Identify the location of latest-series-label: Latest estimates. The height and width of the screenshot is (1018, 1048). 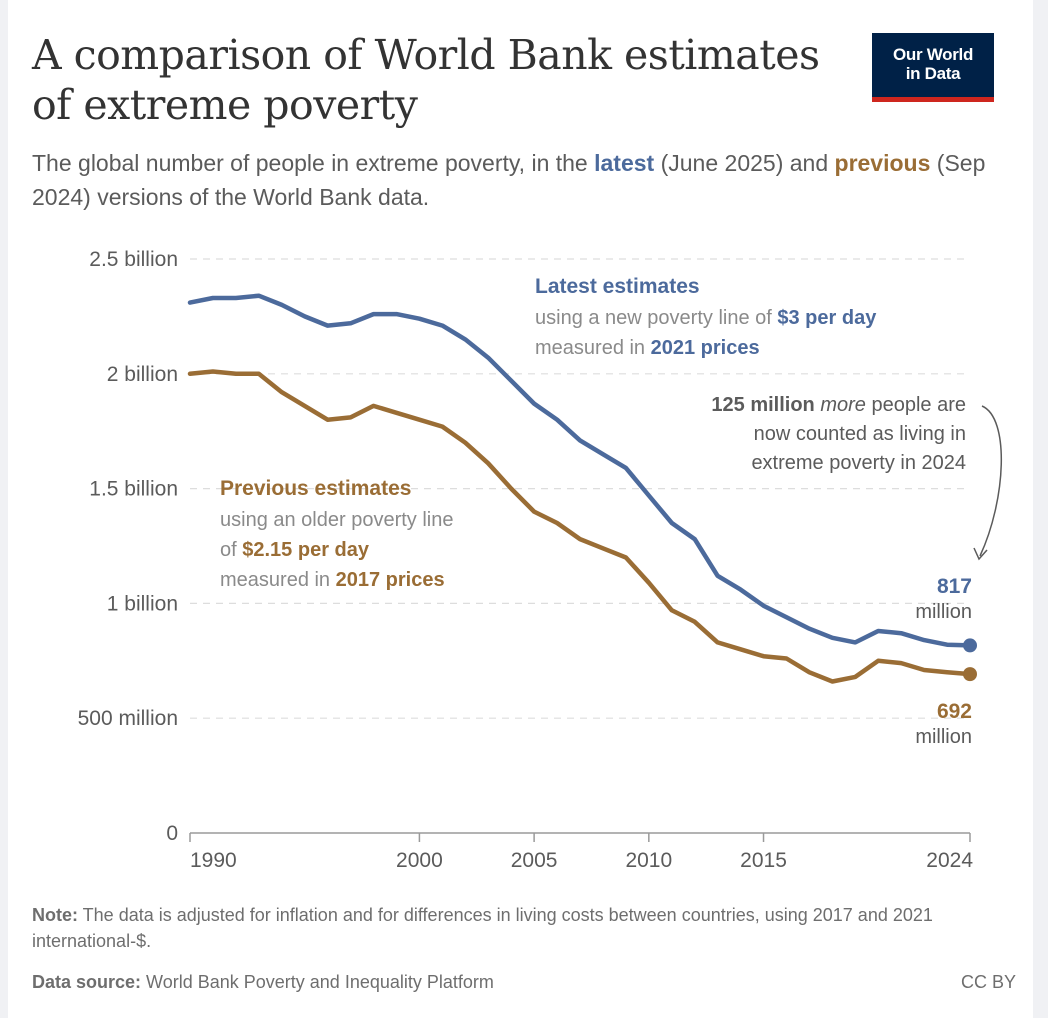
(617, 286).